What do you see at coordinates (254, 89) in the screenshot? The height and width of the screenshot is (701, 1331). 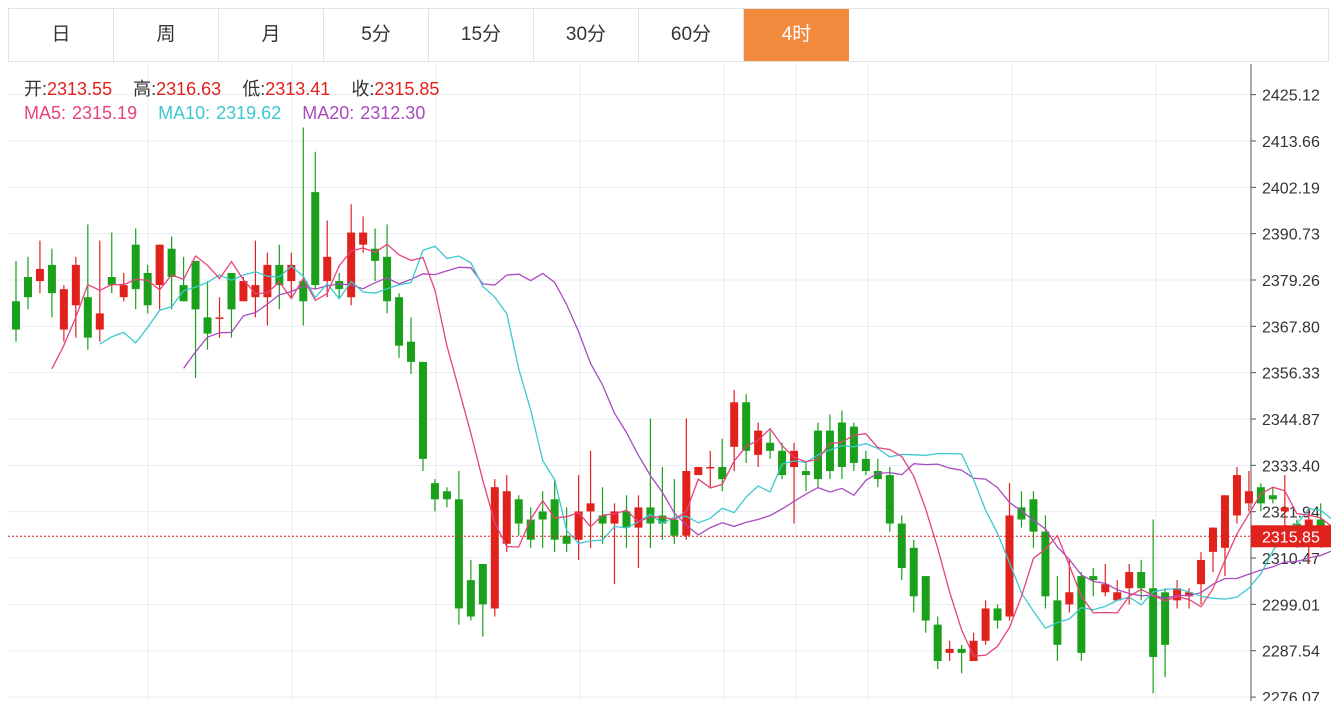 I see `low-label: 低:` at bounding box center [254, 89].